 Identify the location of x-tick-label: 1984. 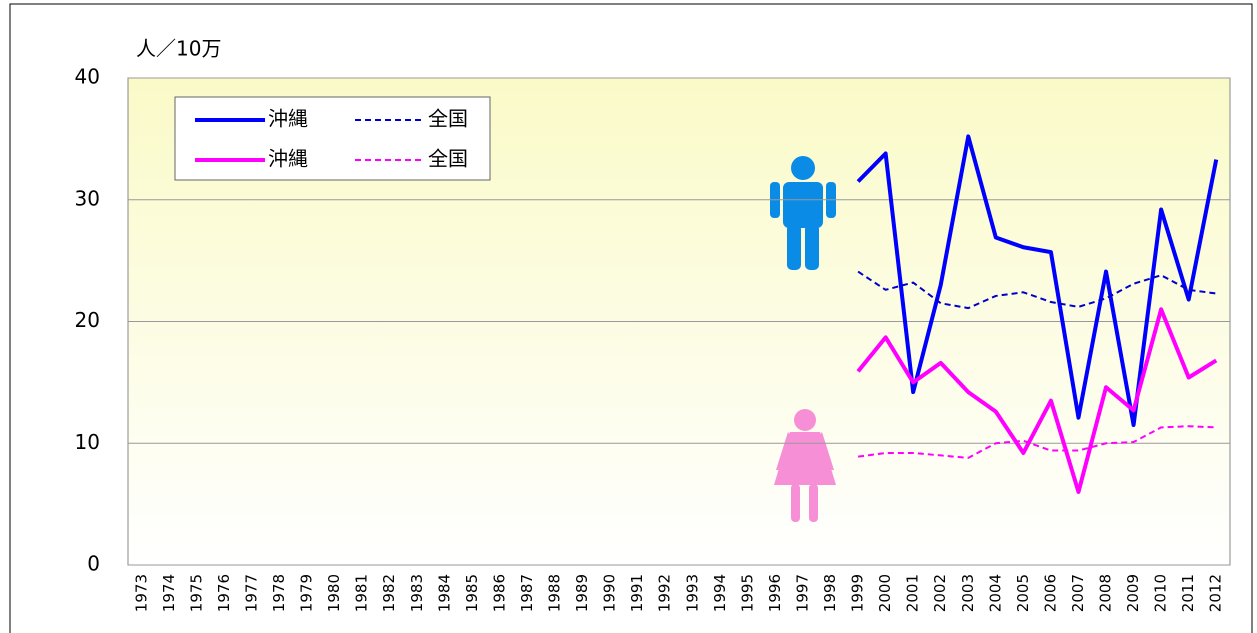
(444, 593).